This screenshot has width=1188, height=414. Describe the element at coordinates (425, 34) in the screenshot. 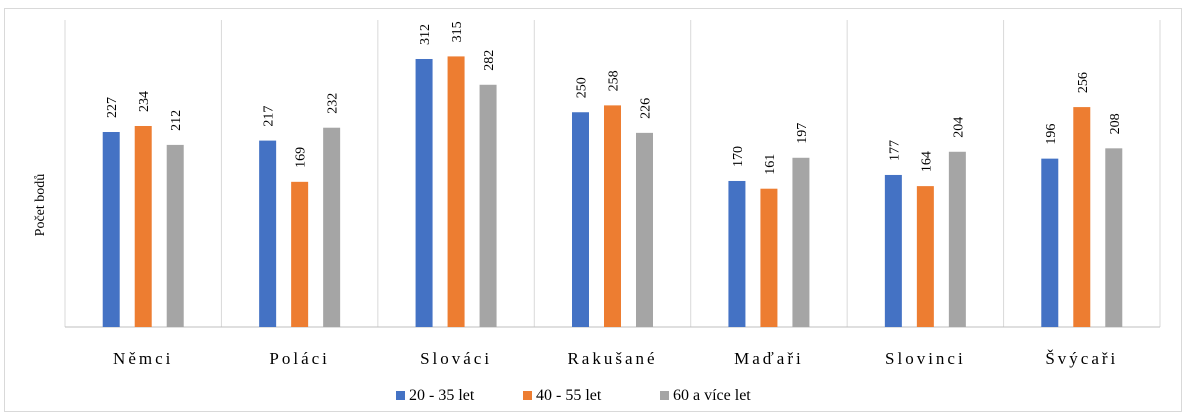

I see `data-label: 312` at that location.